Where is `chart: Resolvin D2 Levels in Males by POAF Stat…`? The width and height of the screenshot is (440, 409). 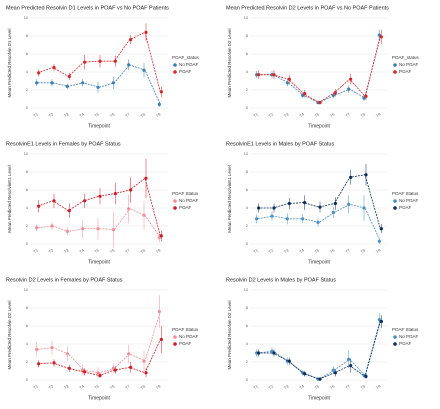 chart: Resolvin D2 Levels in Males by POAF Stat… is located at coordinates (322, 339).